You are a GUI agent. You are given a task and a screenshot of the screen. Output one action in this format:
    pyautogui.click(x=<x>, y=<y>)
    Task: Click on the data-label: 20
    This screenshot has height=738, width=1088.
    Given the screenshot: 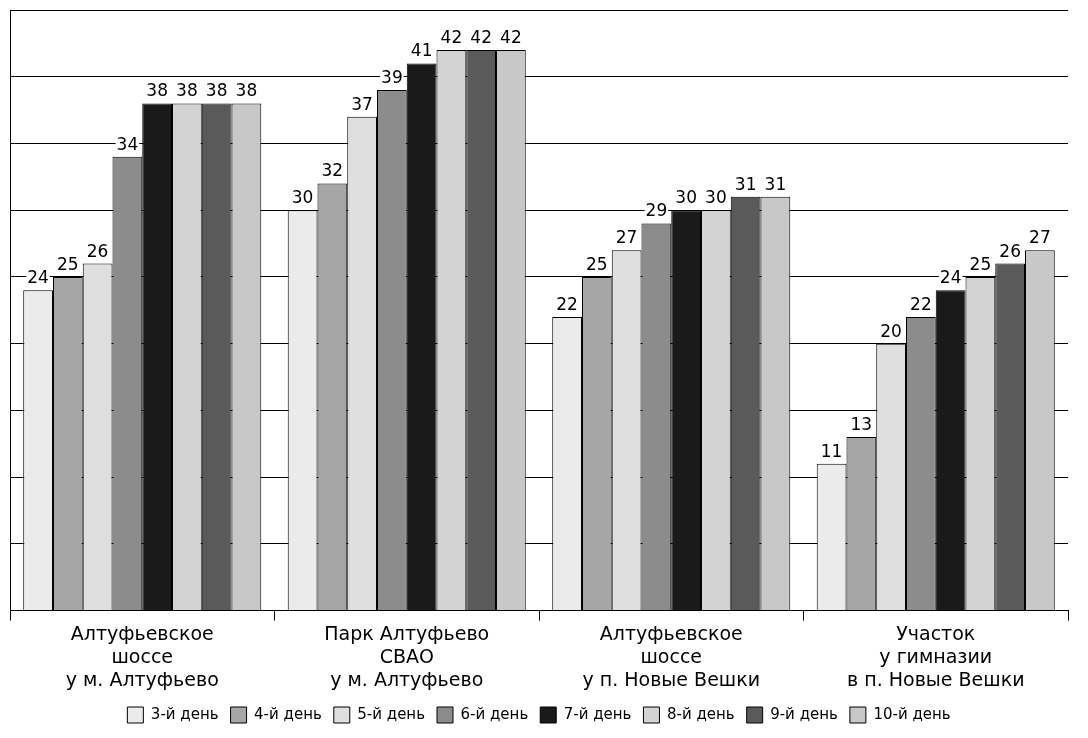 What is the action you would take?
    pyautogui.click(x=891, y=330)
    